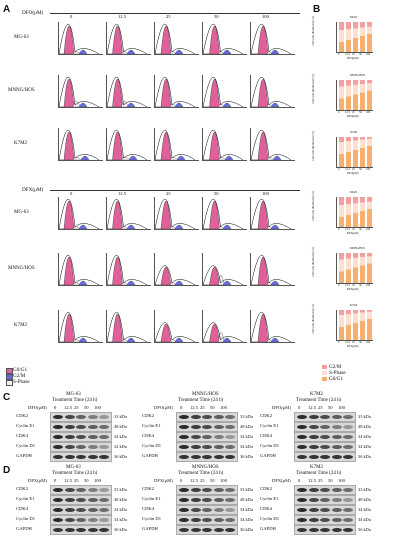 This screenshot has width=402, height=550. What do you see at coordinates (313, 146) in the screenshot?
I see `bar-chart-ylabel: Cell cycle distribution (%)` at bounding box center [313, 146].